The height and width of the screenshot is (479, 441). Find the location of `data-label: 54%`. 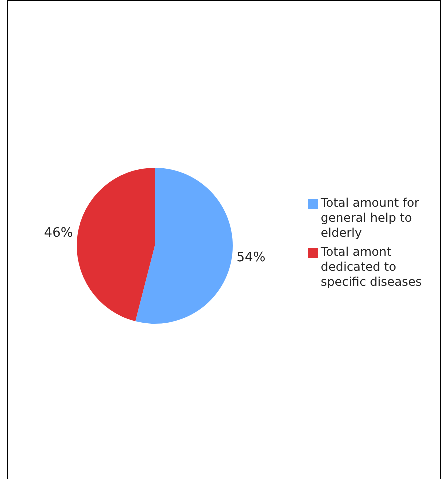

data-label: 54% is located at coordinates (251, 258).